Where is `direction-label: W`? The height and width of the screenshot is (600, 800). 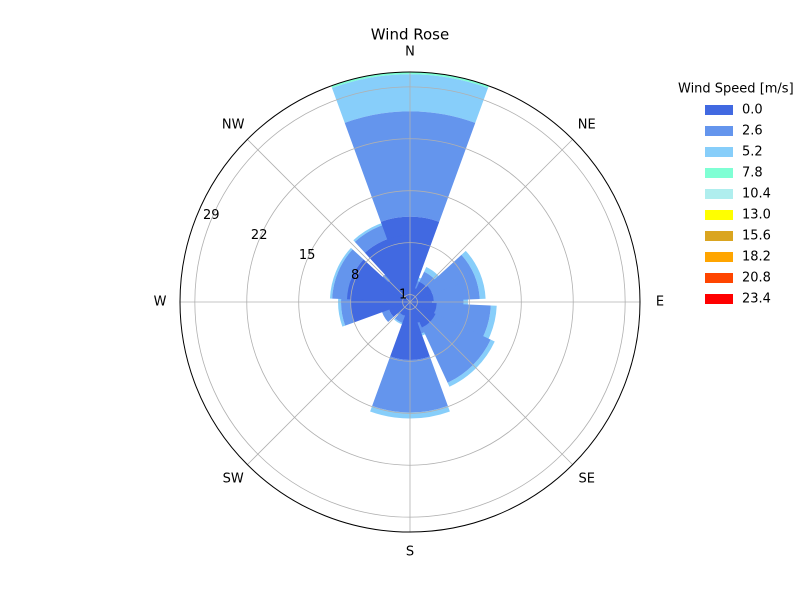 direction-label: W is located at coordinates (160, 302).